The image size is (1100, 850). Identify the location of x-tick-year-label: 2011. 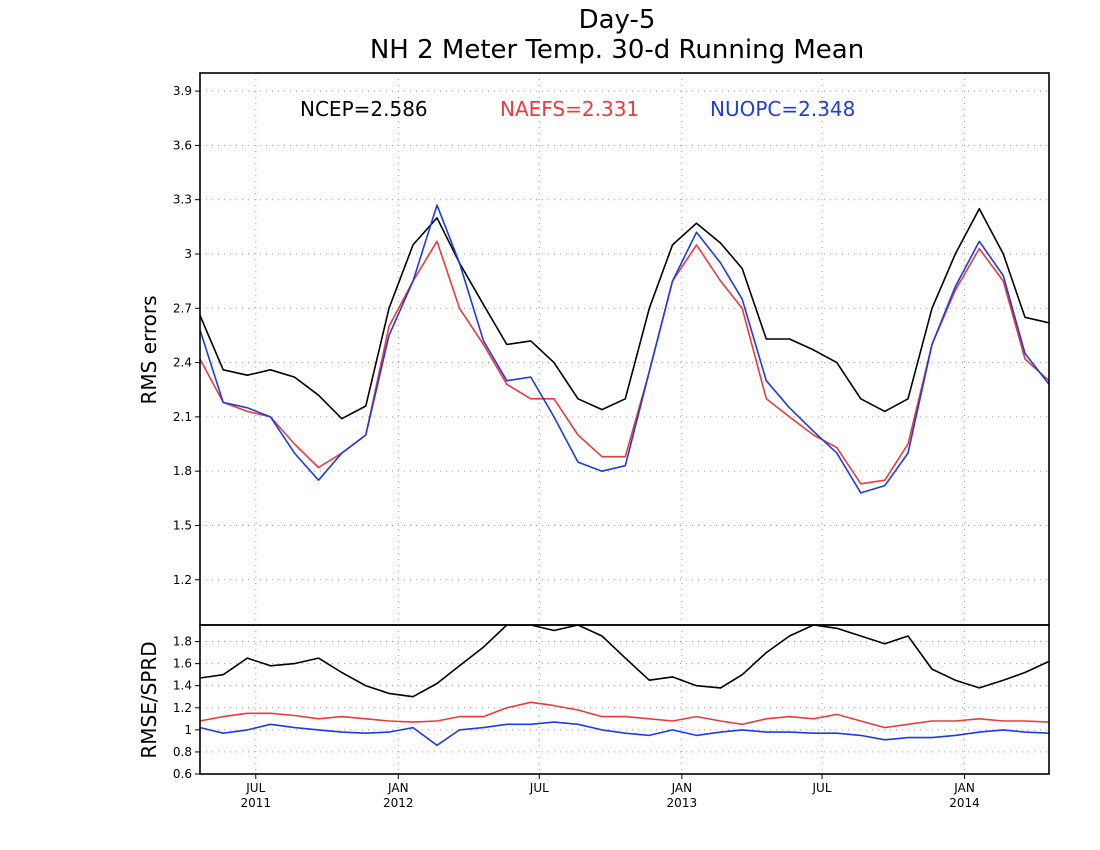
(256, 803).